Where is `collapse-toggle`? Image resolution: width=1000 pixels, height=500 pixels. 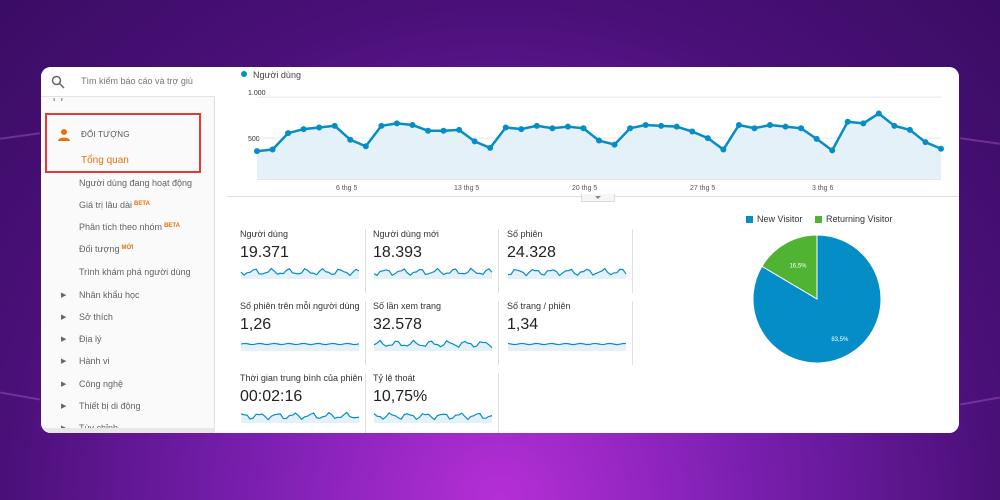 collapse-toggle is located at coordinates (598, 198).